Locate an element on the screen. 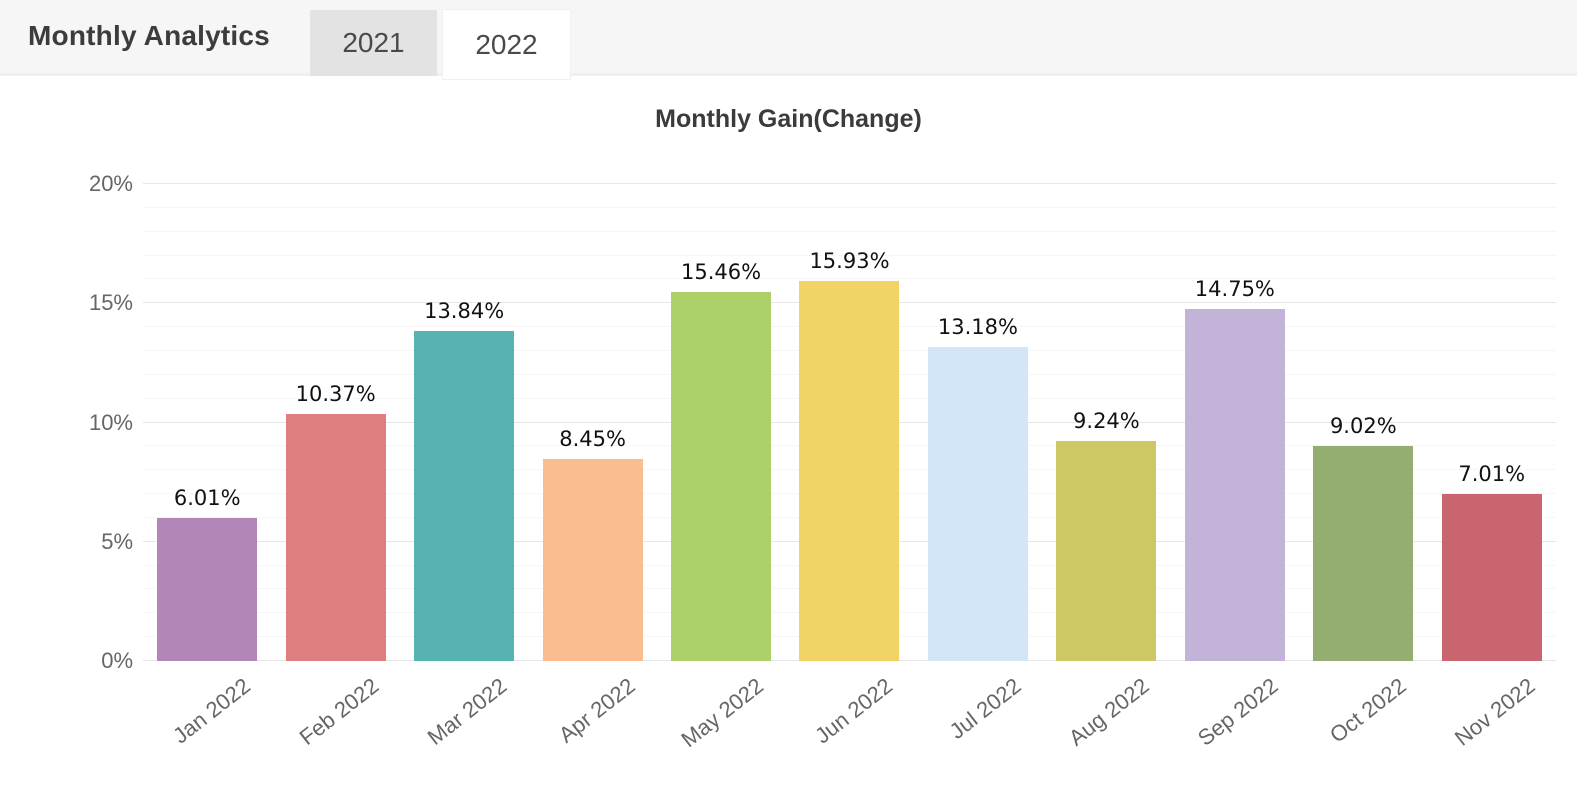 Image resolution: width=1577 pixels, height=807 pixels. bar-jan-2022 is located at coordinates (207, 589).